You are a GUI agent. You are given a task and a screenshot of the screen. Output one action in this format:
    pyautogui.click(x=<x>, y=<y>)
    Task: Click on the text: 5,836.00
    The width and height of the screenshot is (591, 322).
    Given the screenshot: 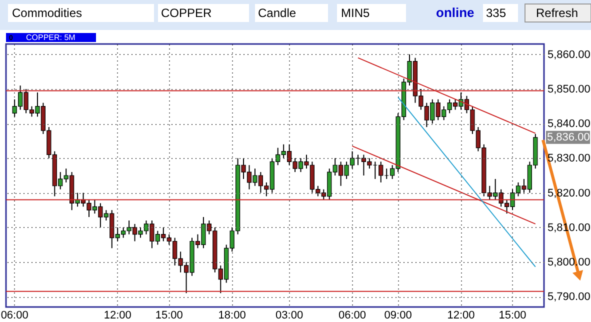 What is the action you would take?
    pyautogui.click(x=568, y=137)
    